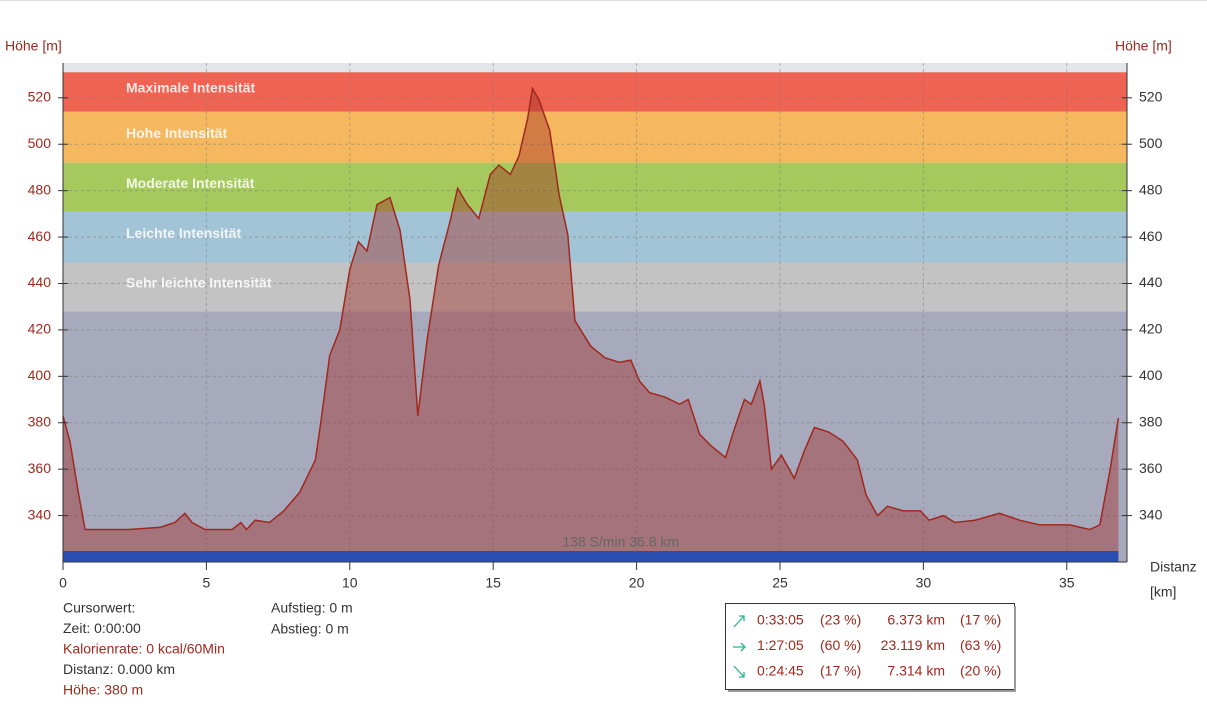 The image size is (1207, 712). Describe the element at coordinates (1173, 567) in the screenshot. I see `x-axis-label: Distanz` at that location.